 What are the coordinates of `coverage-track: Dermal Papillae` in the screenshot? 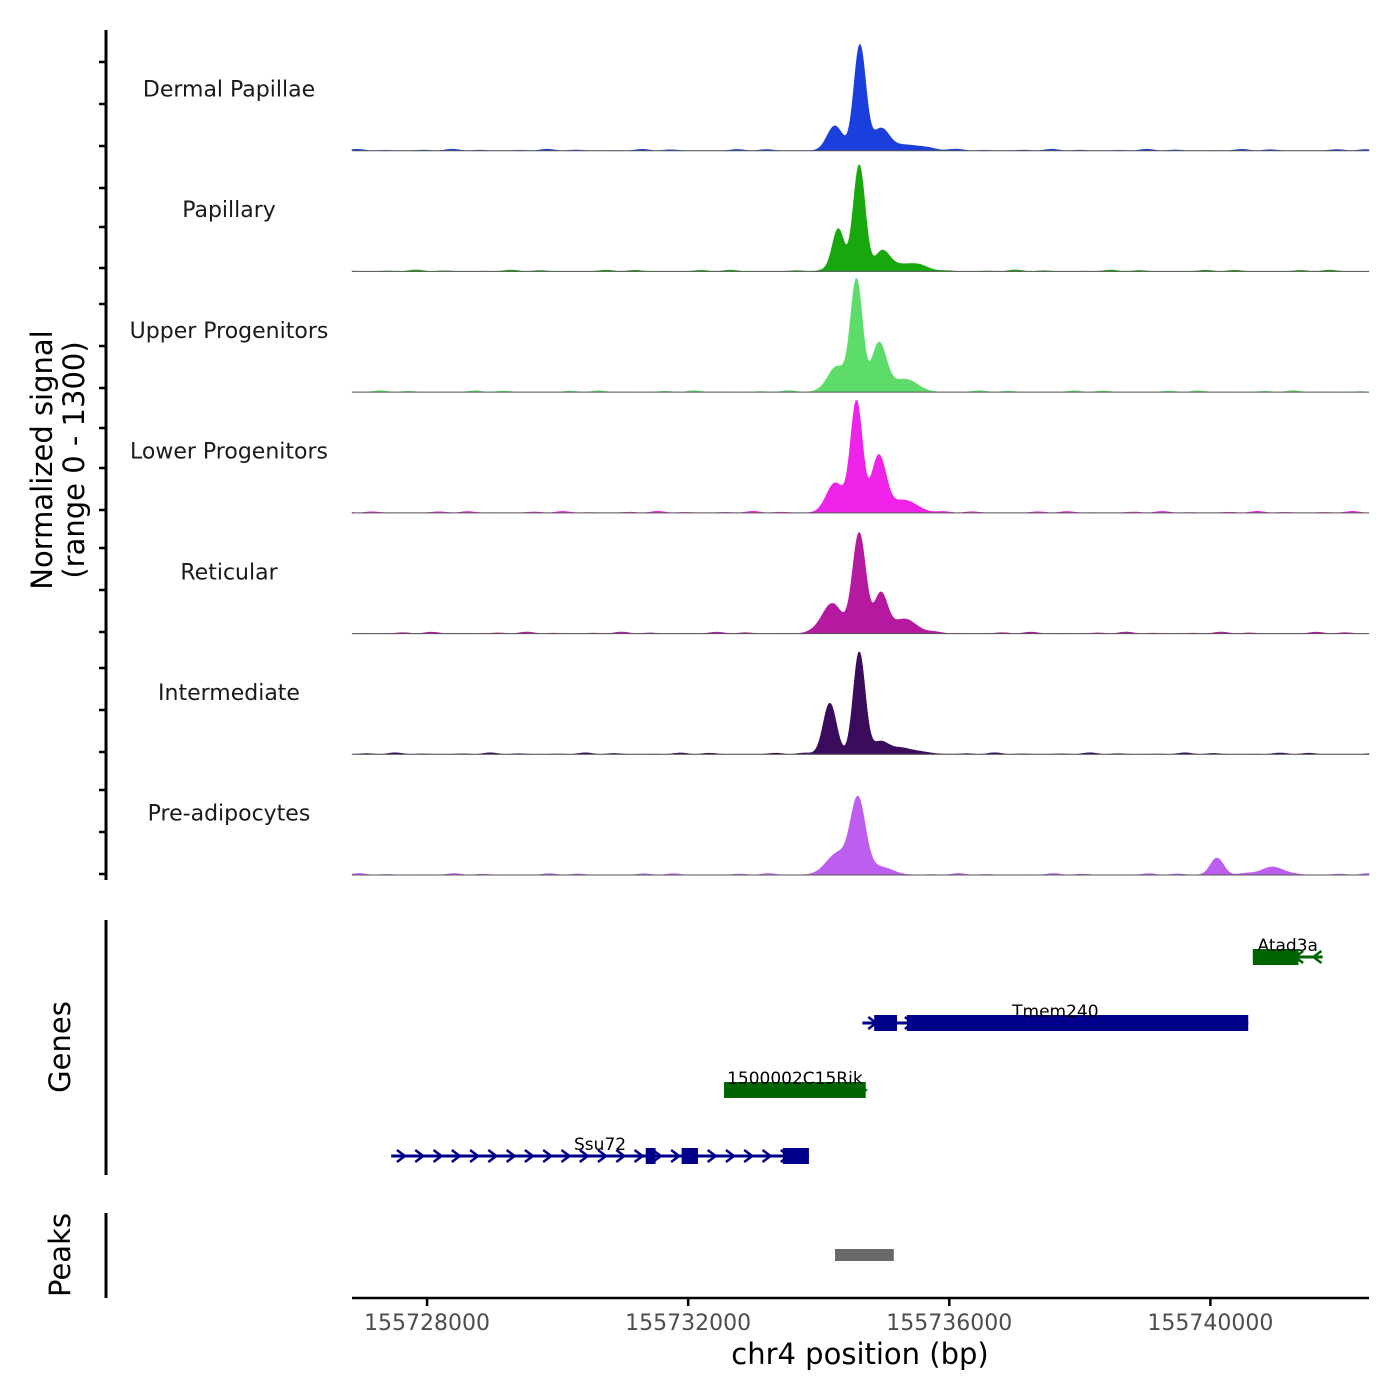 It's located at (756, 97).